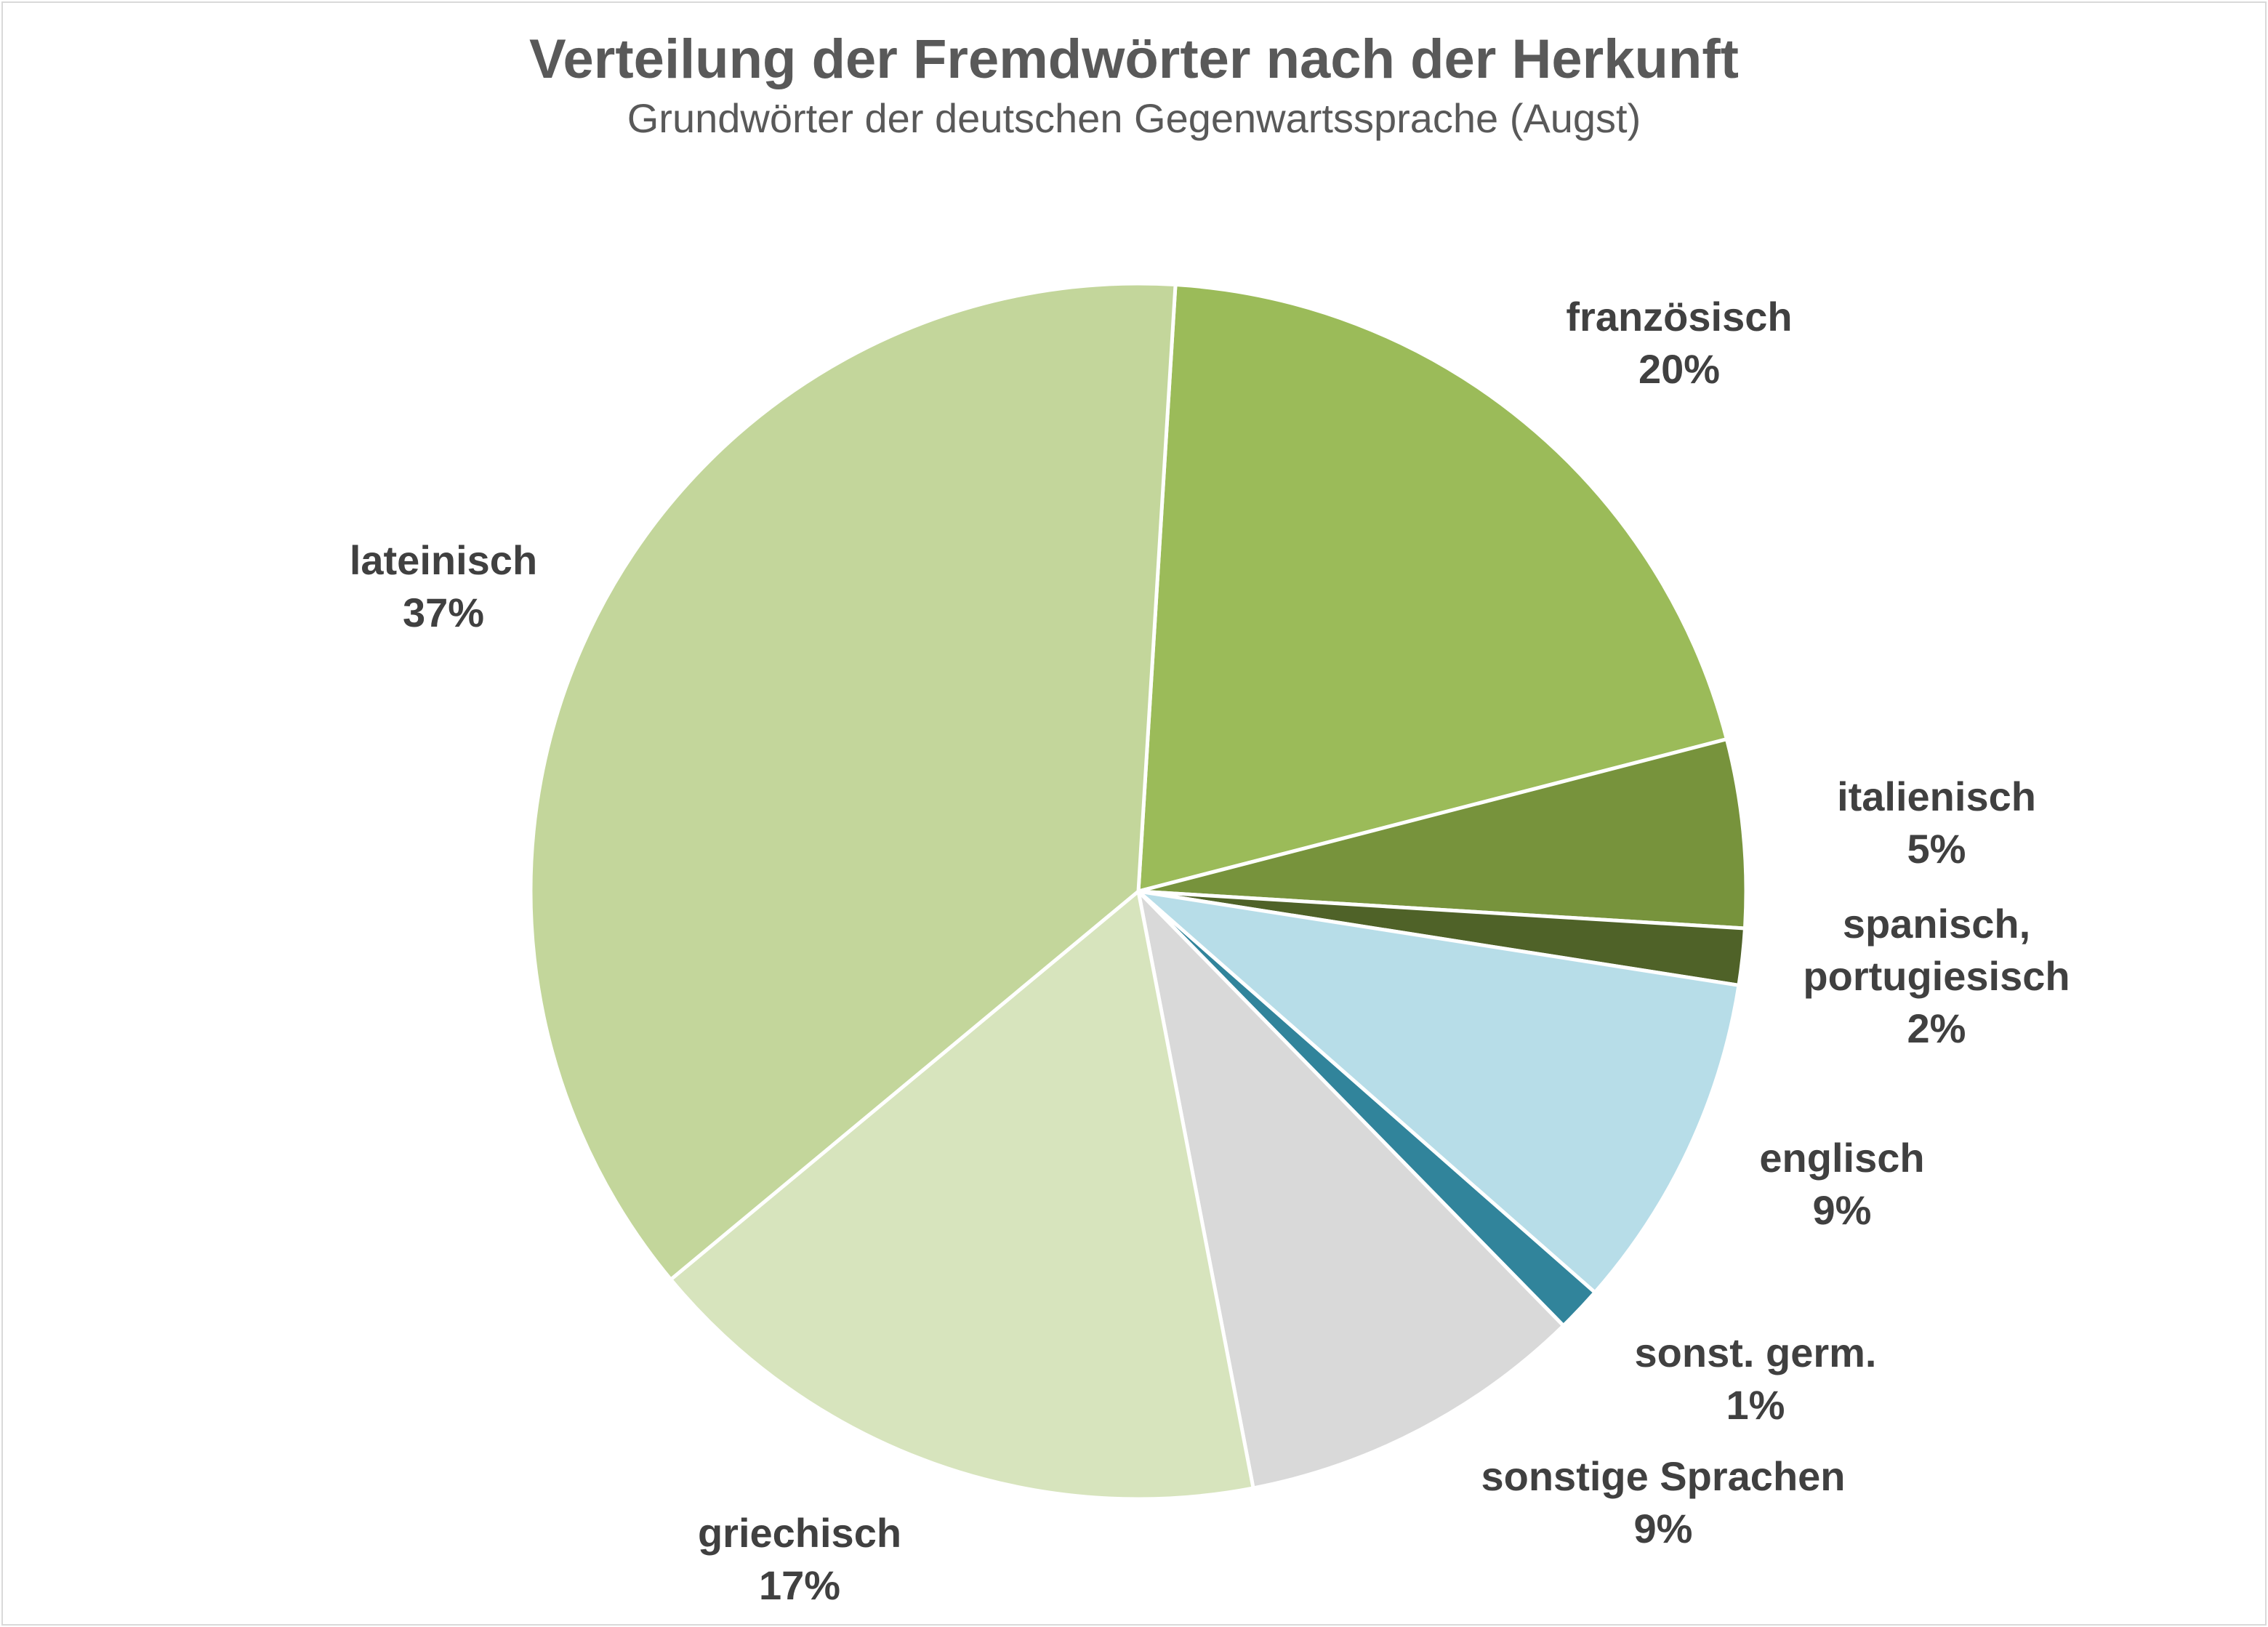 Image resolution: width=2268 pixels, height=1627 pixels. What do you see at coordinates (1679, 369) in the screenshot?
I see `data-label-value: 20%` at bounding box center [1679, 369].